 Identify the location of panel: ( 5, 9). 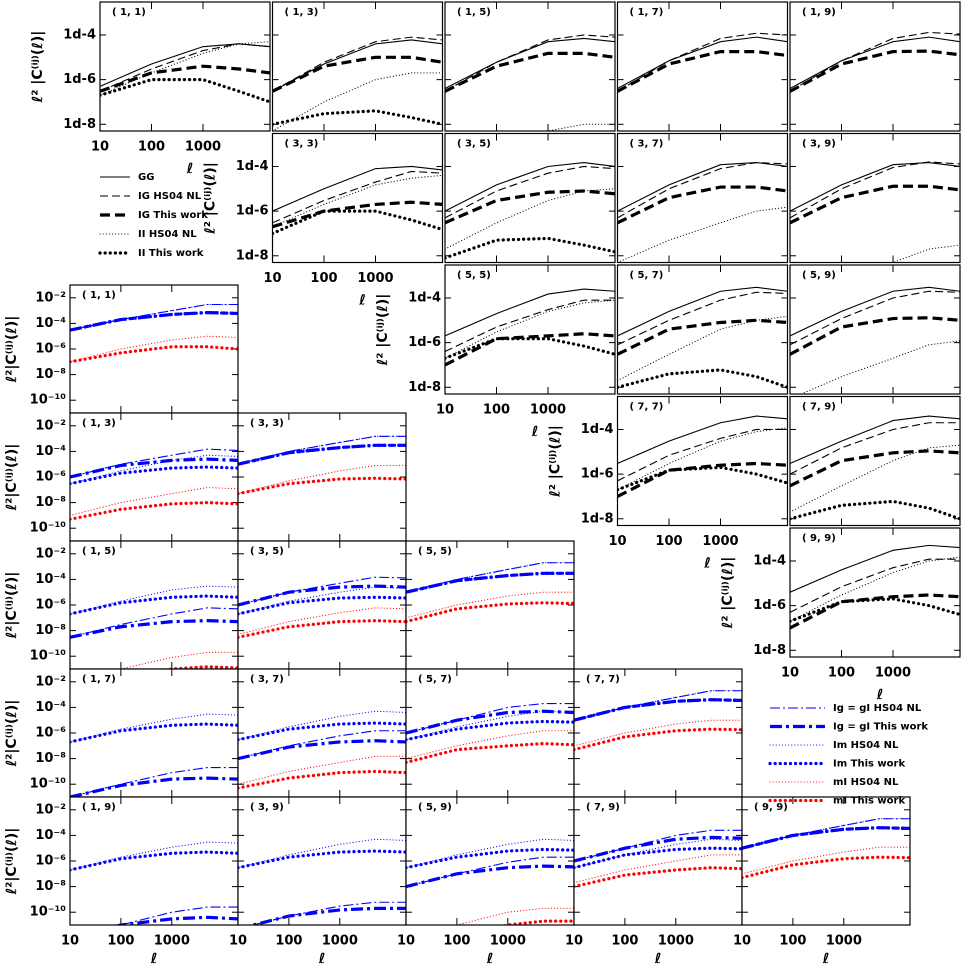
(875, 329).